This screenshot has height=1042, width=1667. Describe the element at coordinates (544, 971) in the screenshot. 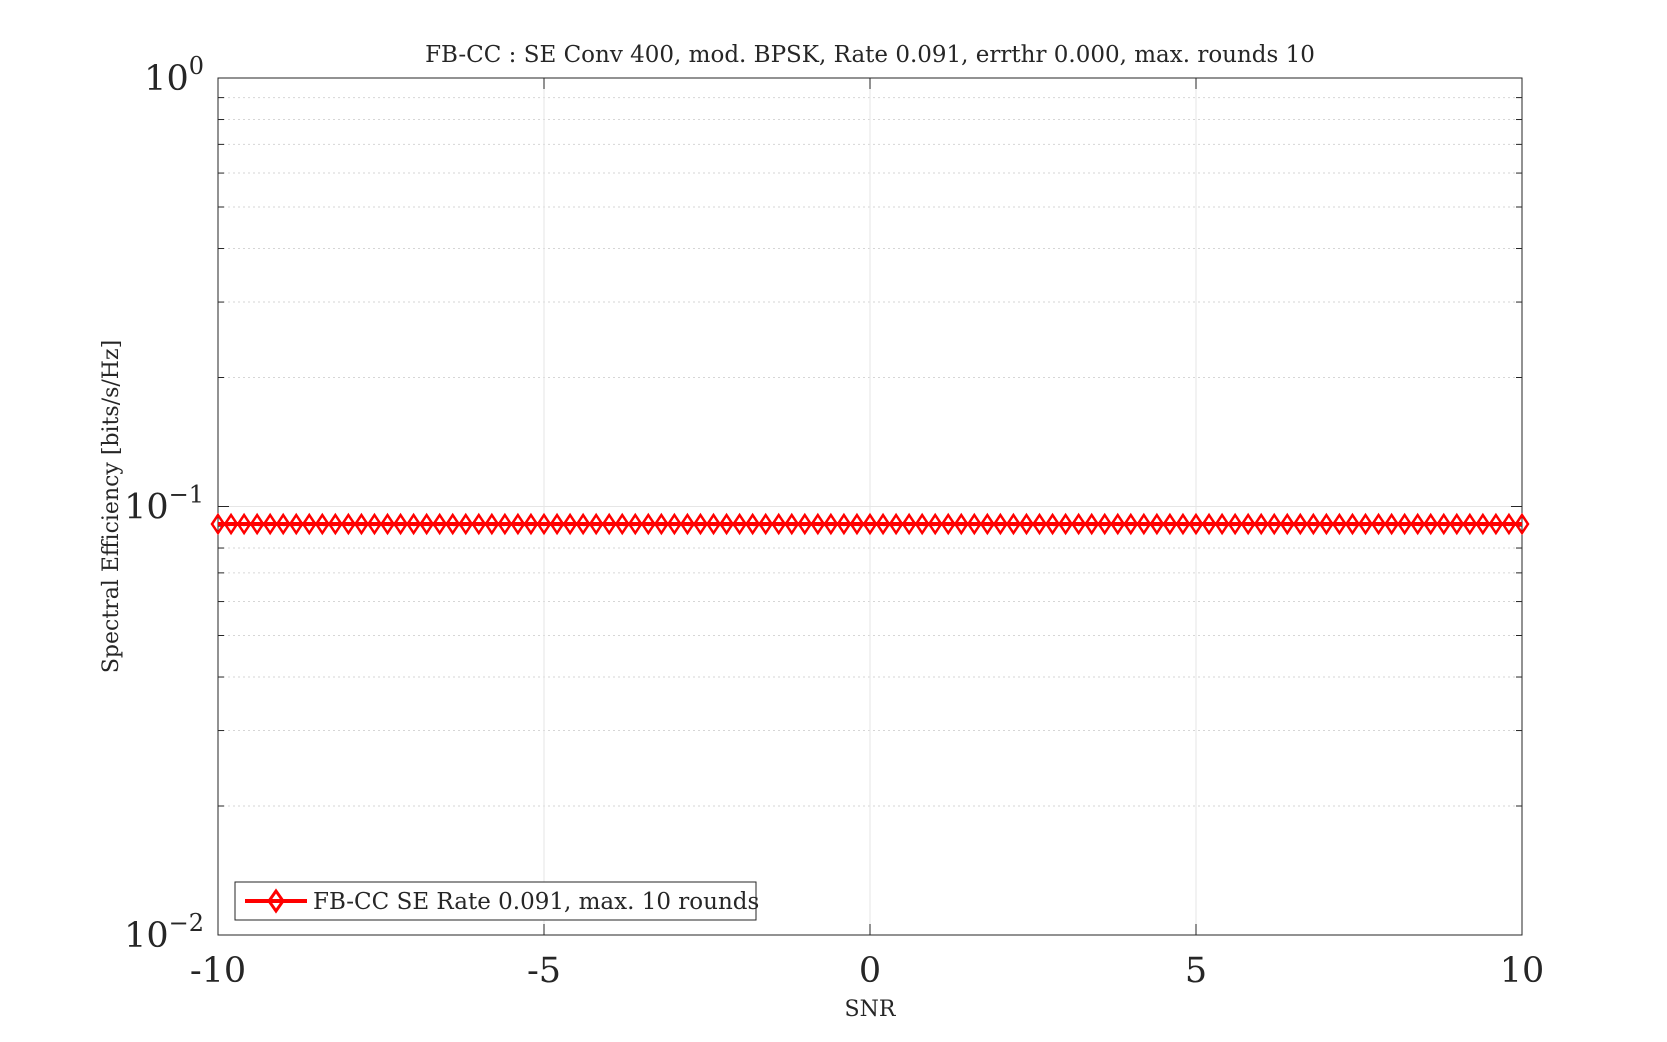

I see `x-tick-label: -5` at that location.